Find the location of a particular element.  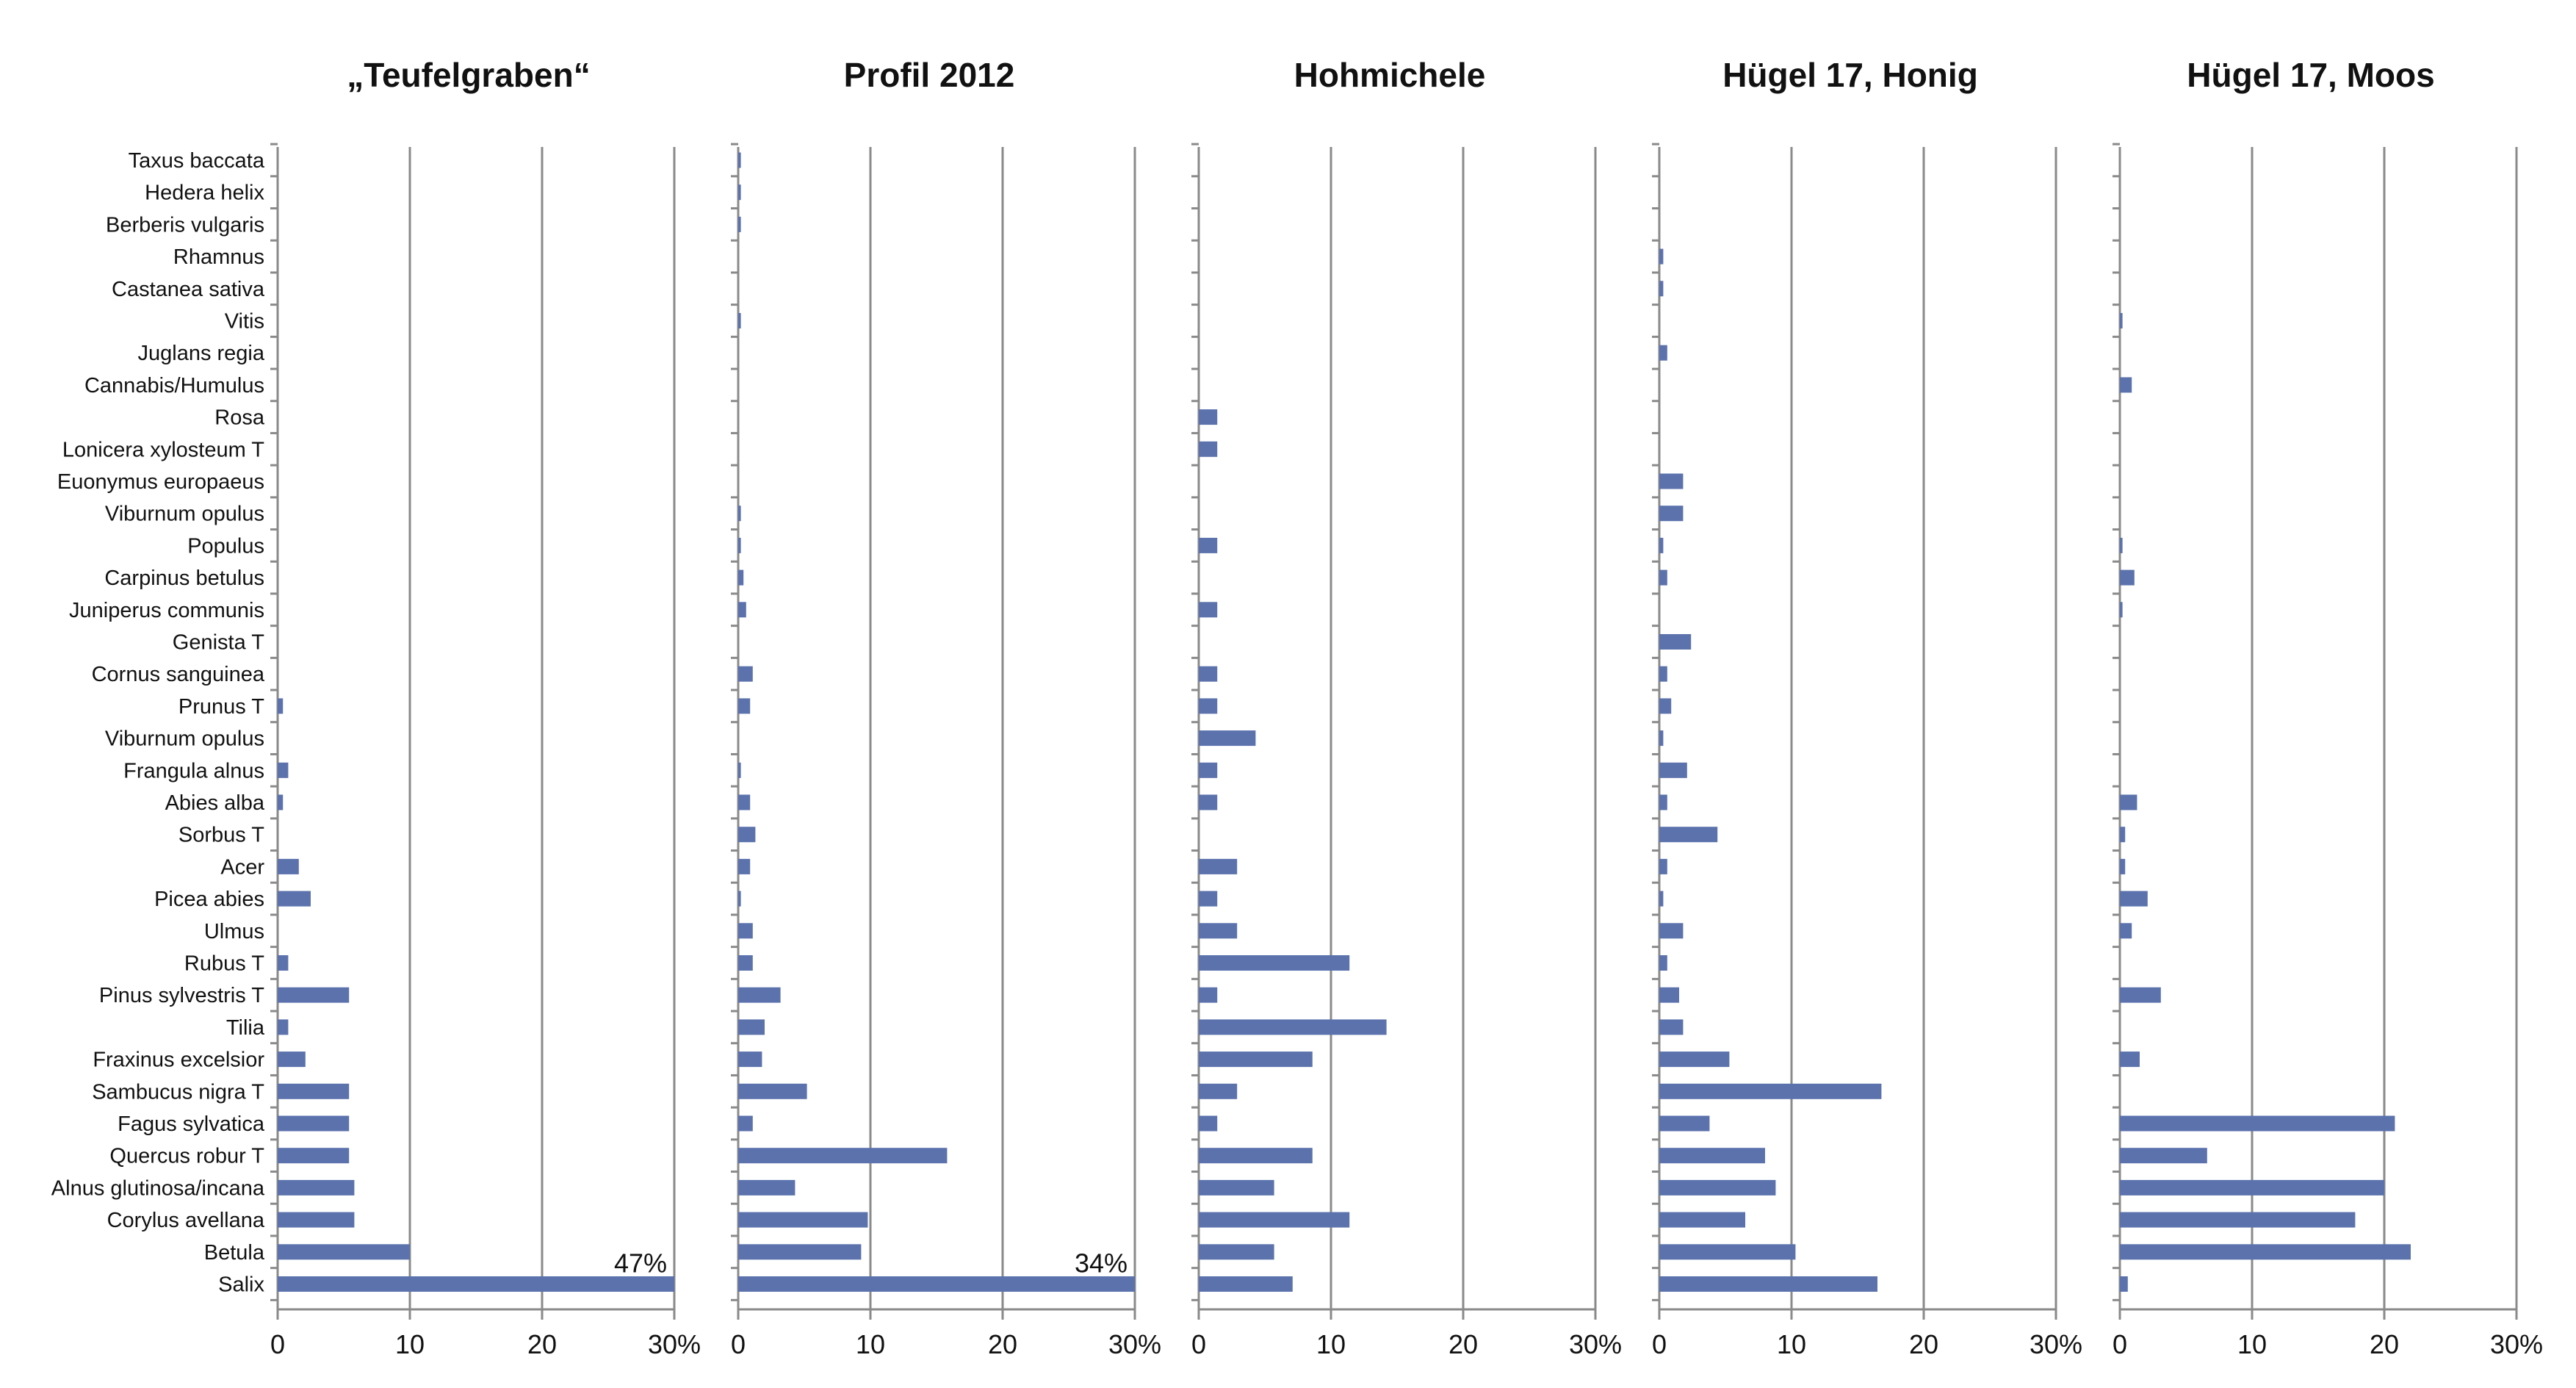

data-label: 47% is located at coordinates (640, 1263).